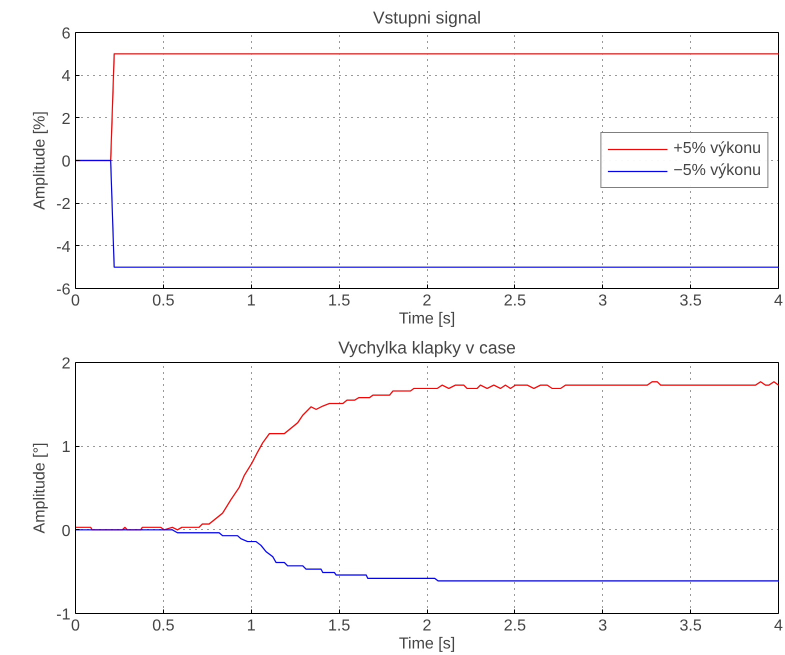 This screenshot has height=655, width=785. Describe the element at coordinates (63, 615) in the screenshot. I see `y-tick-label: -1` at that location.